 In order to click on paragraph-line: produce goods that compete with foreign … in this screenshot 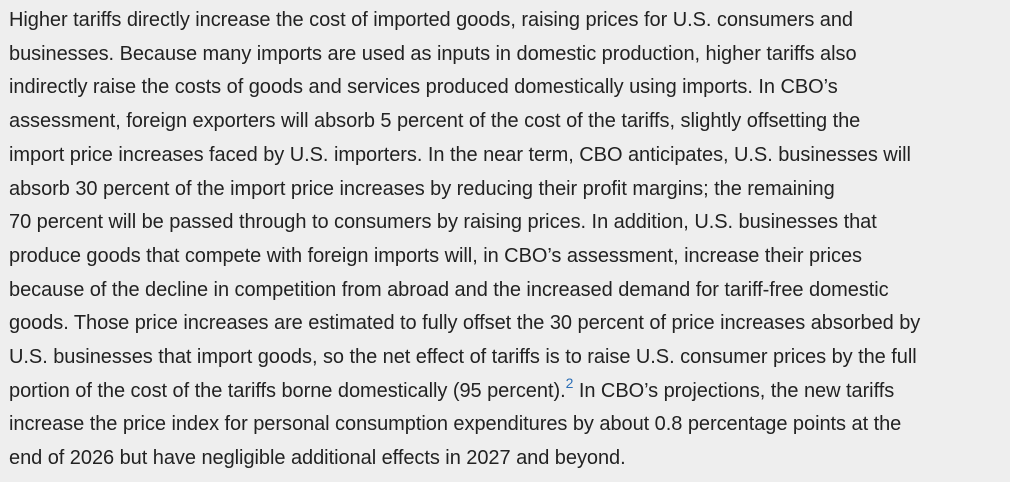, I will do `click(435, 255)`.